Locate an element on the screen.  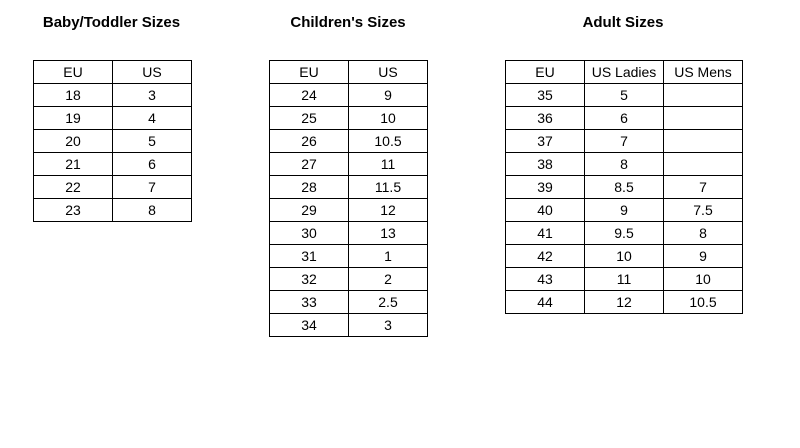
table-cell: 32 is located at coordinates (309, 279).